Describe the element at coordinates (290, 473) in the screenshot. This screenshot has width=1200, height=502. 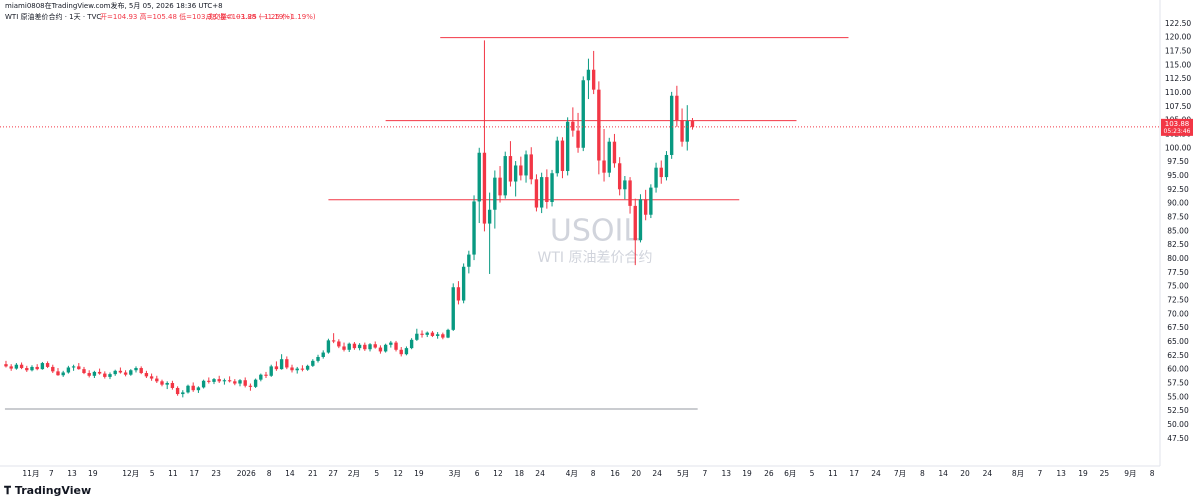
I see `x-tick-label: 14` at that location.